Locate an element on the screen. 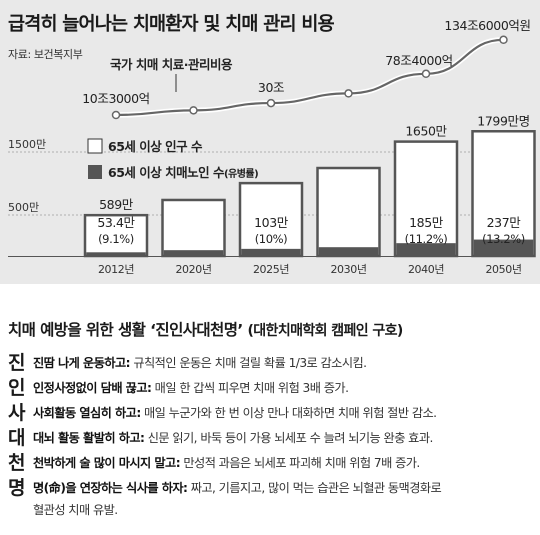 The width and height of the screenshot is (540, 535). legend-population-swatch is located at coordinates (95, 146).